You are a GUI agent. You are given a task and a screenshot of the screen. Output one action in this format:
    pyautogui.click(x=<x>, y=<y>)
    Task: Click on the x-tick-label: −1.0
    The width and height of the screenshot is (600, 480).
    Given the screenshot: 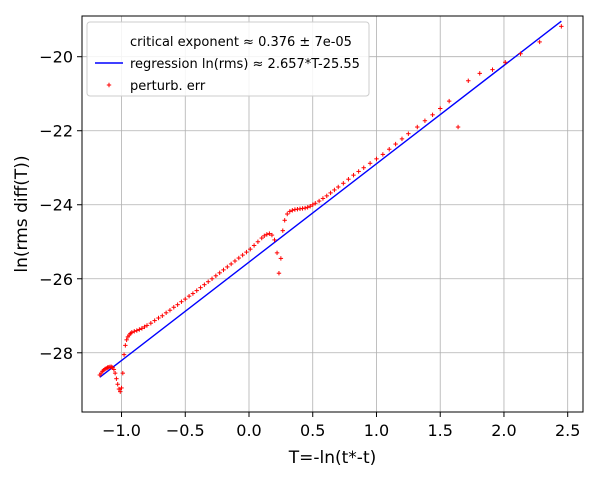 What is the action you would take?
    pyautogui.click(x=121, y=430)
    